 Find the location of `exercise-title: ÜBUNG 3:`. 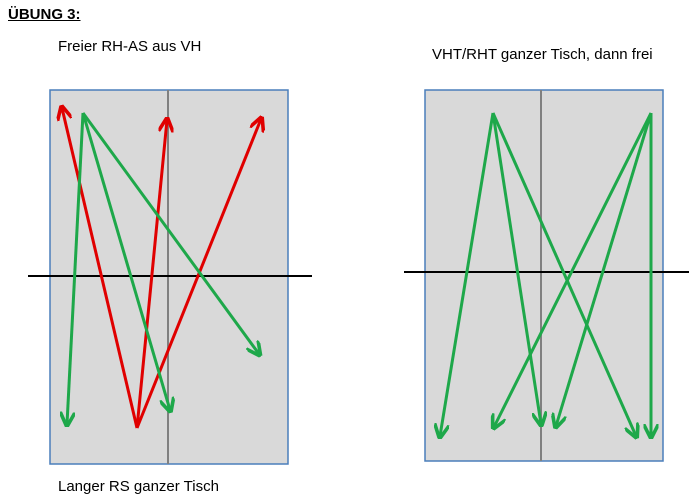

exercise-title: ÜBUNG 3: is located at coordinates (44, 14).